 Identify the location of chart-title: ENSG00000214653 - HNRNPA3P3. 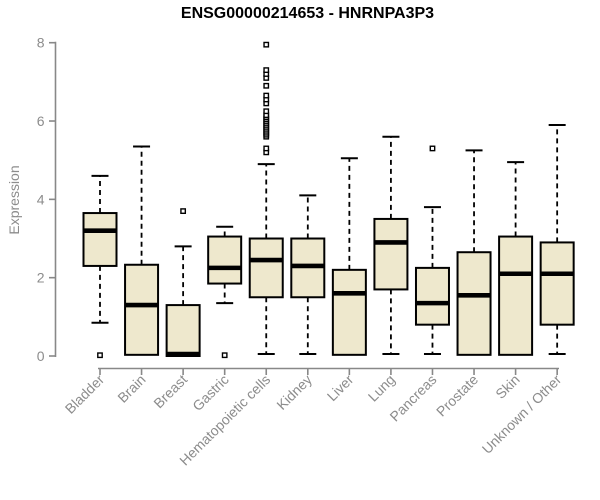
(307, 13).